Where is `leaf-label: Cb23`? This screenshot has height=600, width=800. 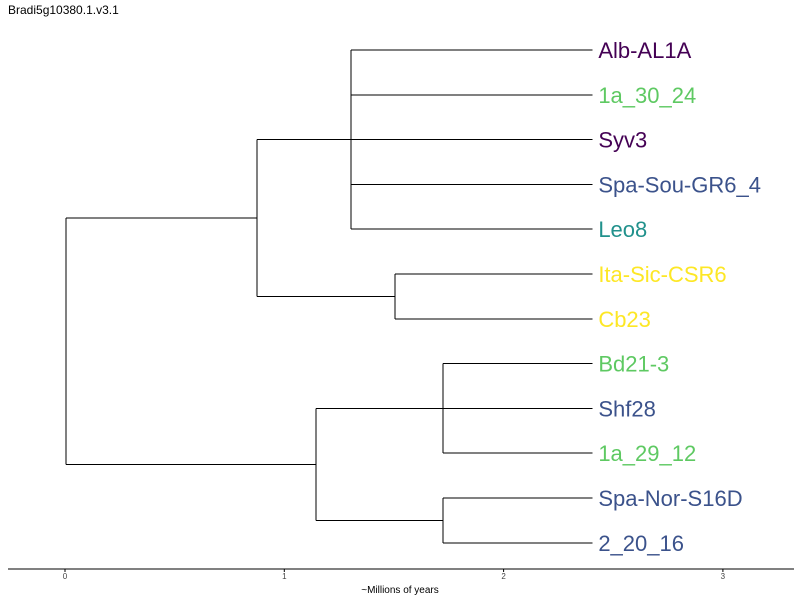
leaf-label: Cb23 is located at coordinates (624, 319).